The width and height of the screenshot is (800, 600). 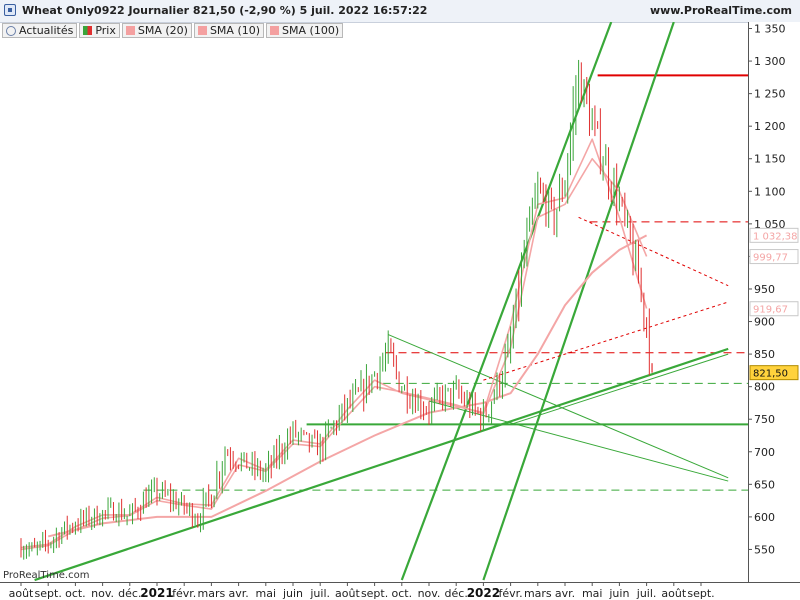 I want to click on news-label: Actualités, so click(x=46, y=30).